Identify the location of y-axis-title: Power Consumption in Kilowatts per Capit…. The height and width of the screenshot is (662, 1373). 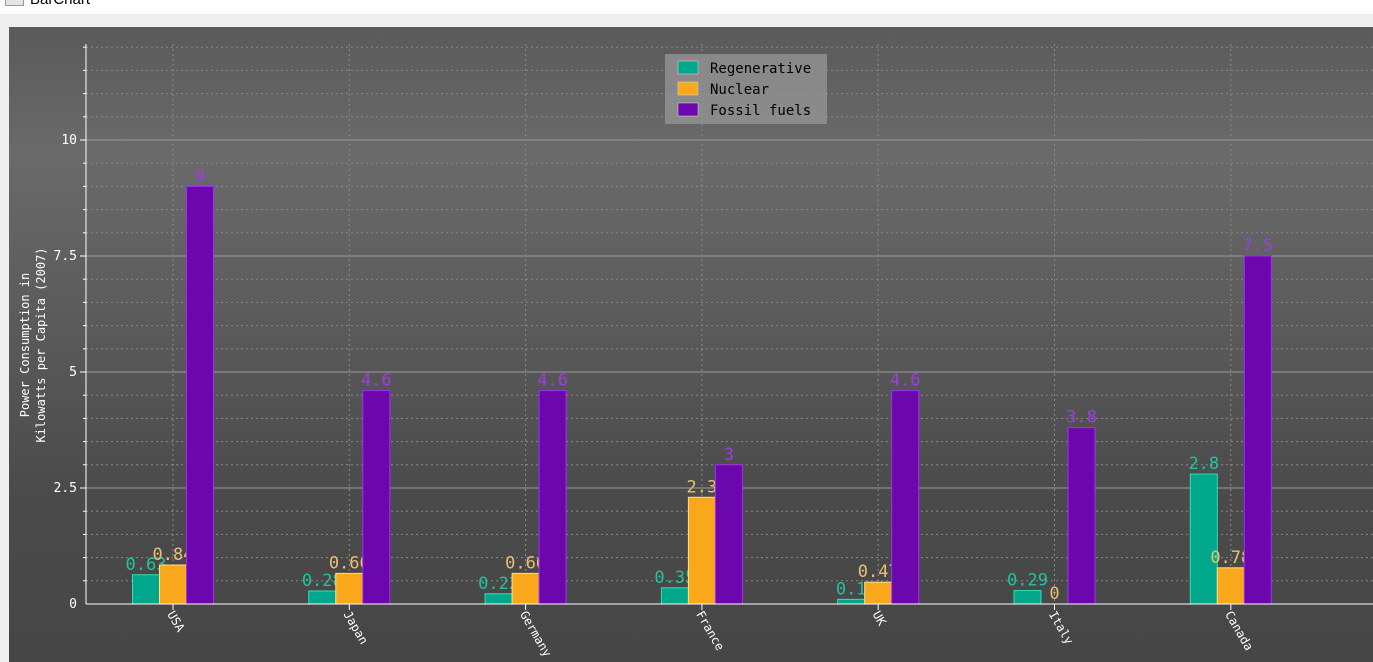
(33, 344).